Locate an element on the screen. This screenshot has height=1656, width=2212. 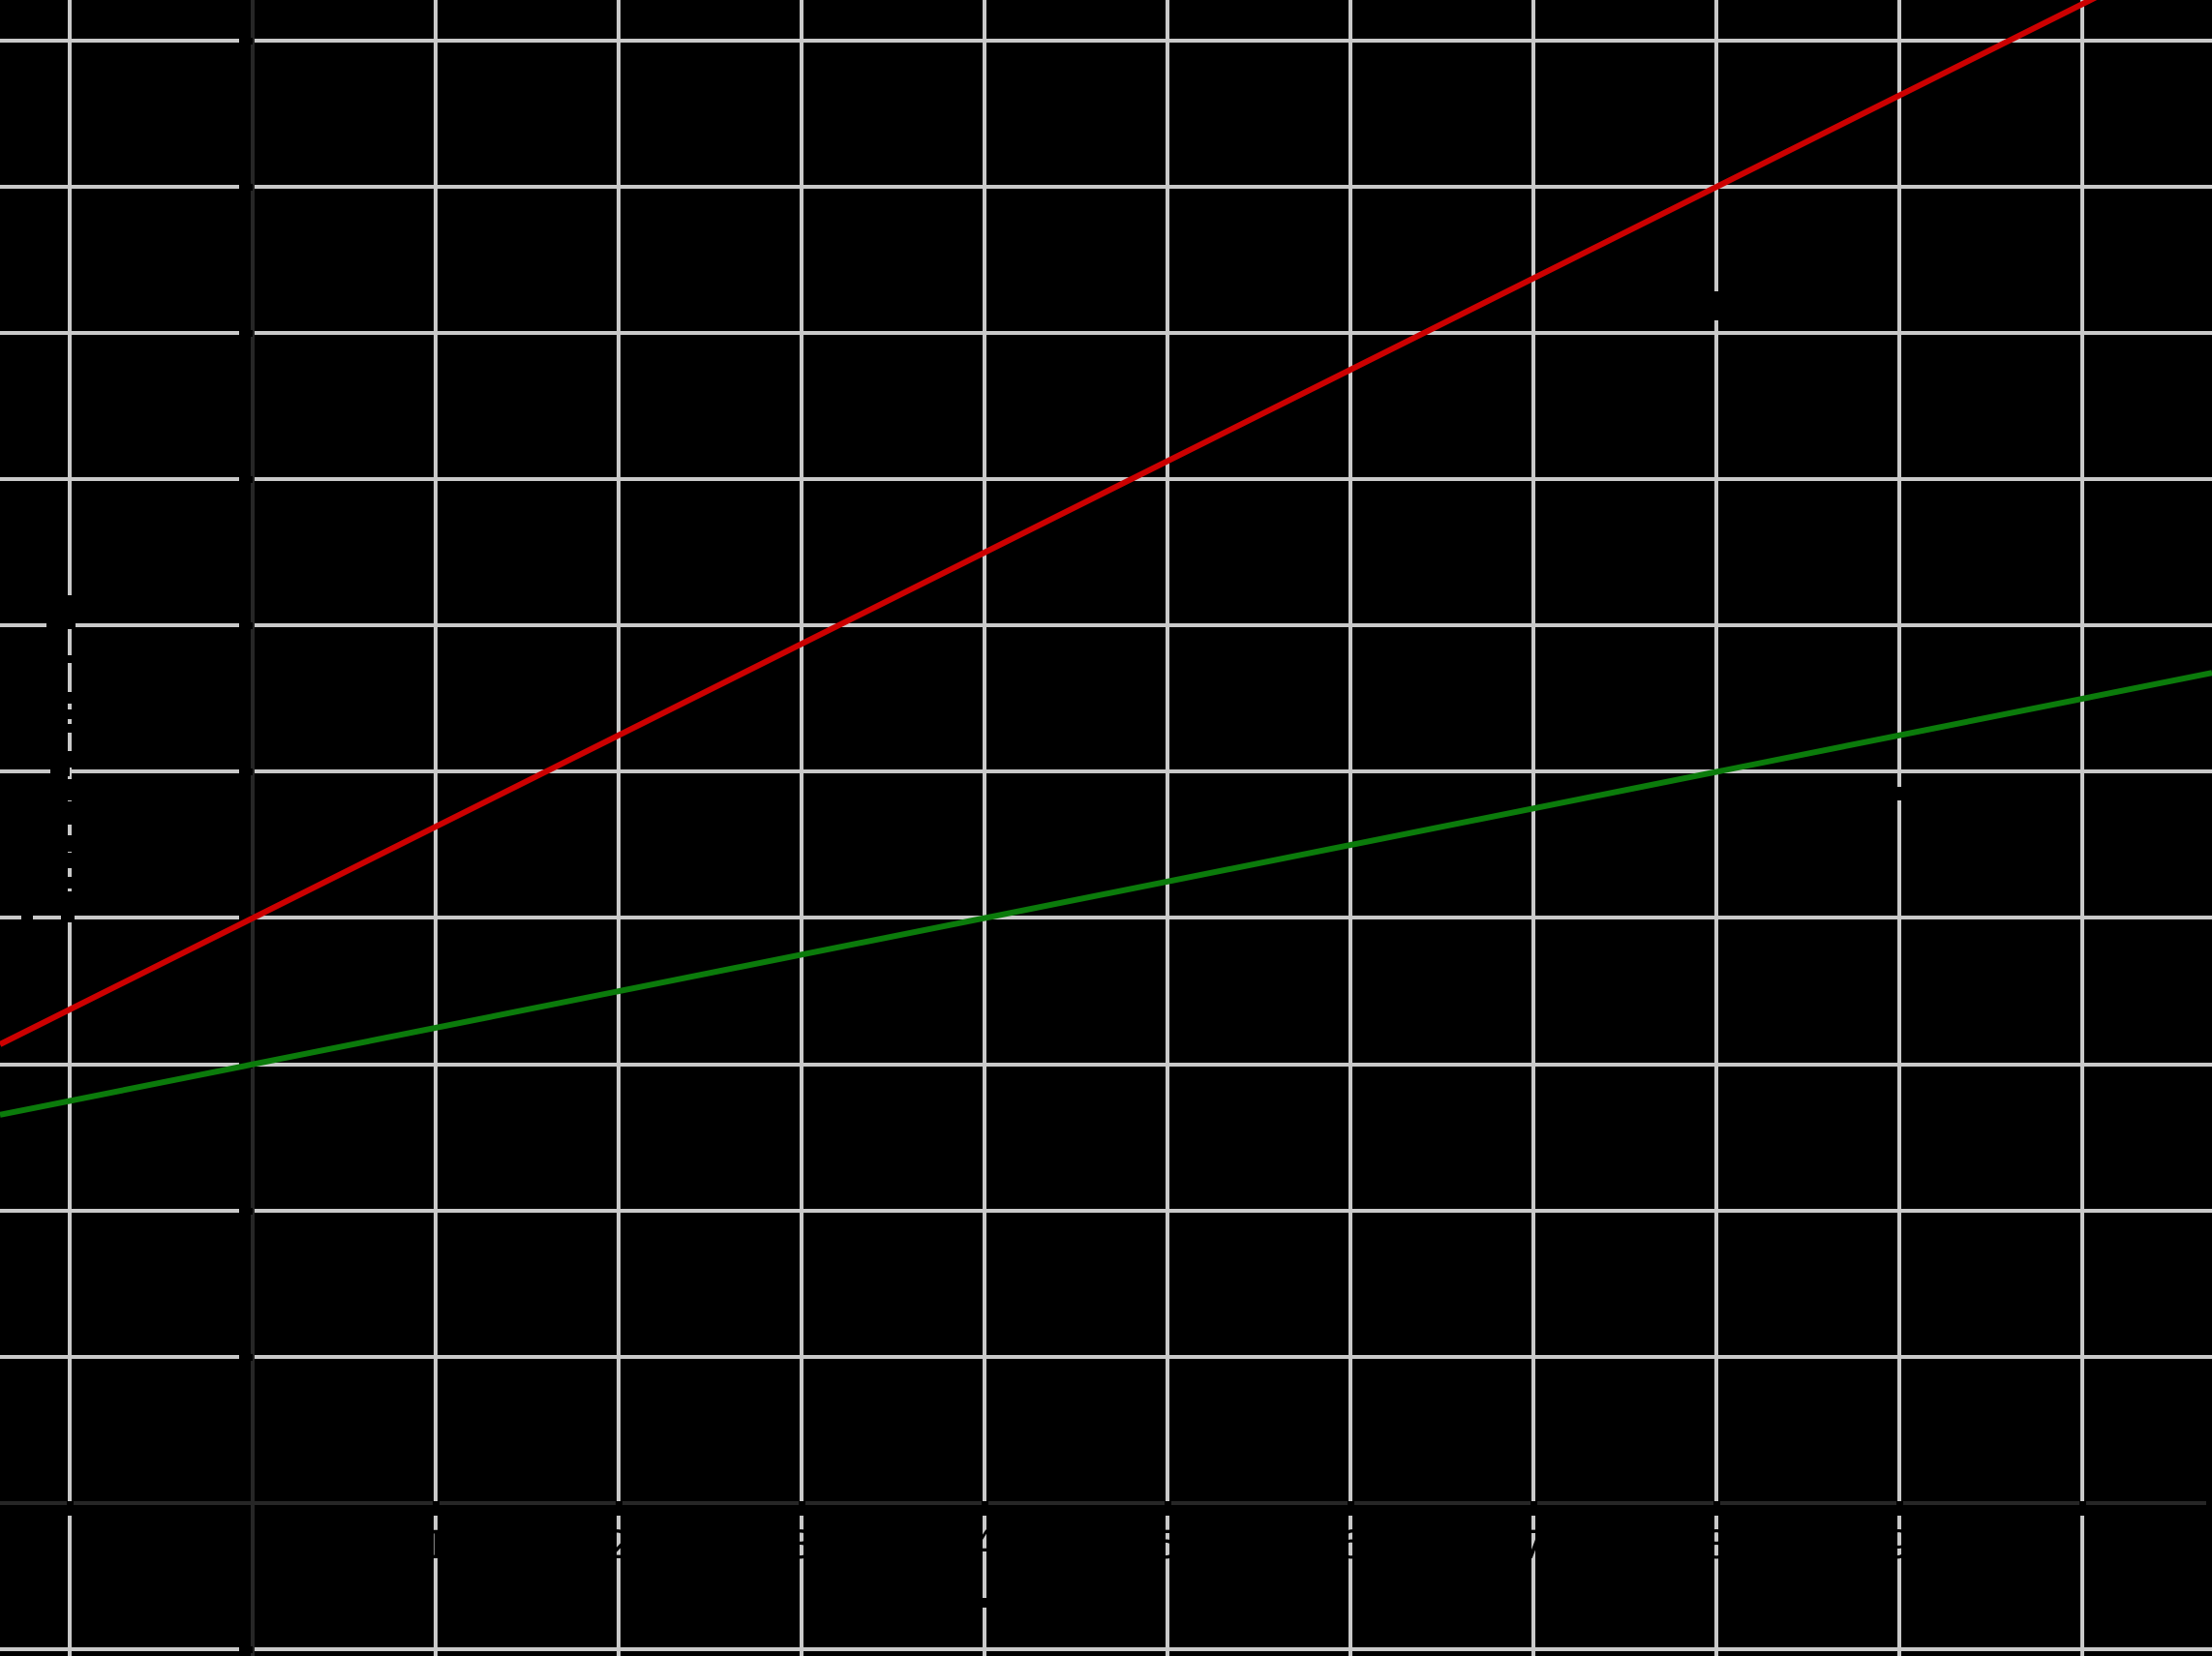
x-tick-label: 3 is located at coordinates (801, 1545).